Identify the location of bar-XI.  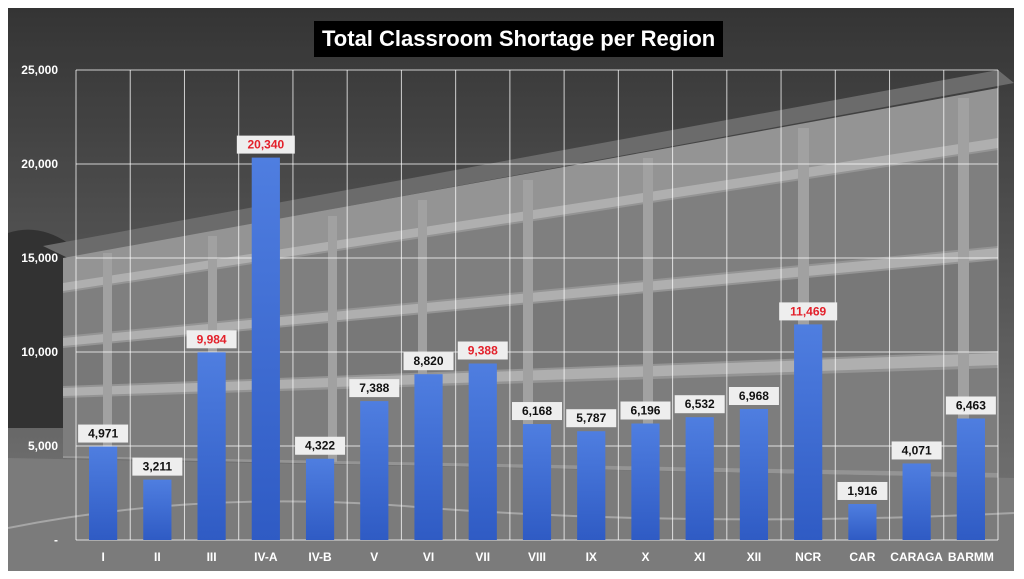
(699, 478).